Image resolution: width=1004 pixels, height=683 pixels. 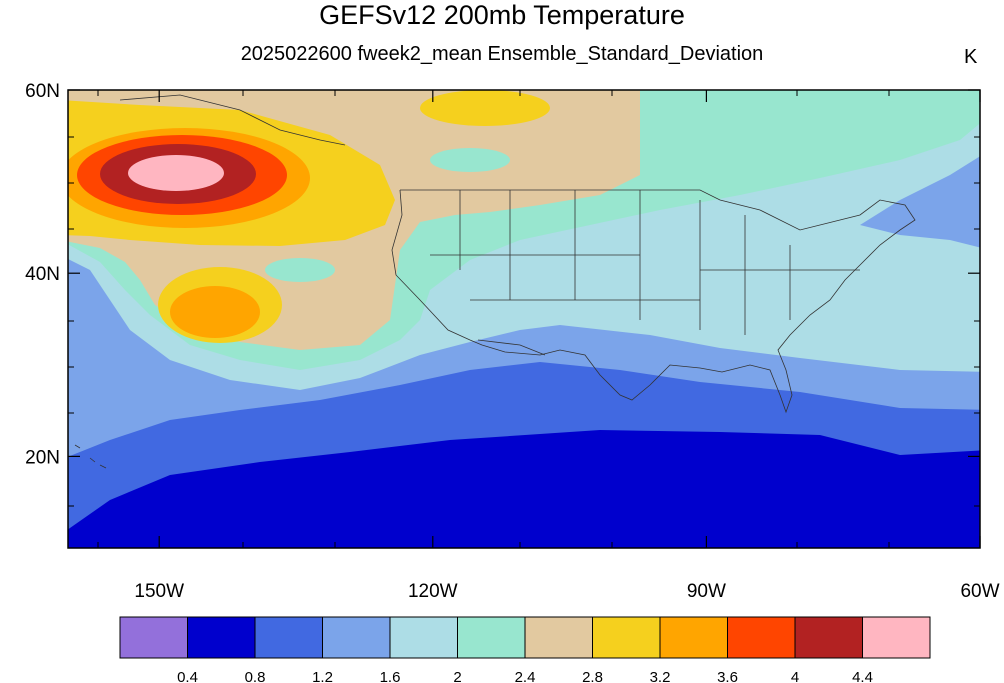 What do you see at coordinates (159, 591) in the screenshot?
I see `lon-tick-label: 150W` at bounding box center [159, 591].